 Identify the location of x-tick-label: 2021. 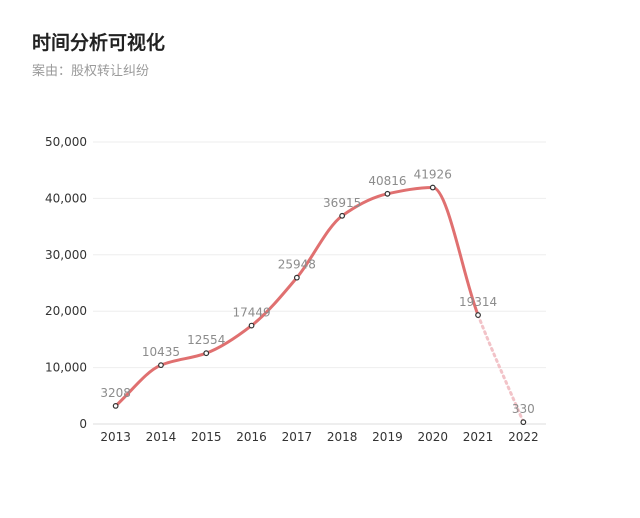
(478, 437).